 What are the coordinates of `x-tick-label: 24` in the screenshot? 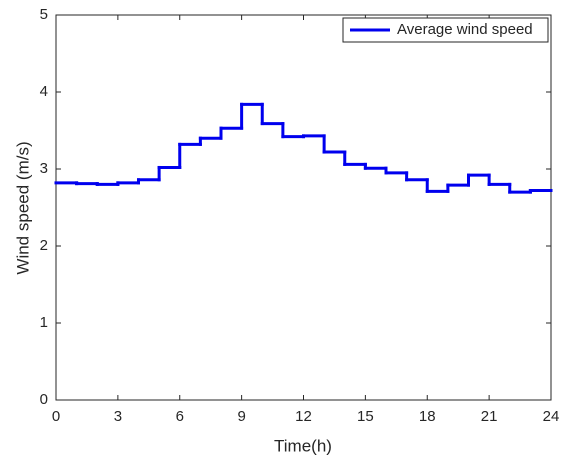 It's located at (551, 416).